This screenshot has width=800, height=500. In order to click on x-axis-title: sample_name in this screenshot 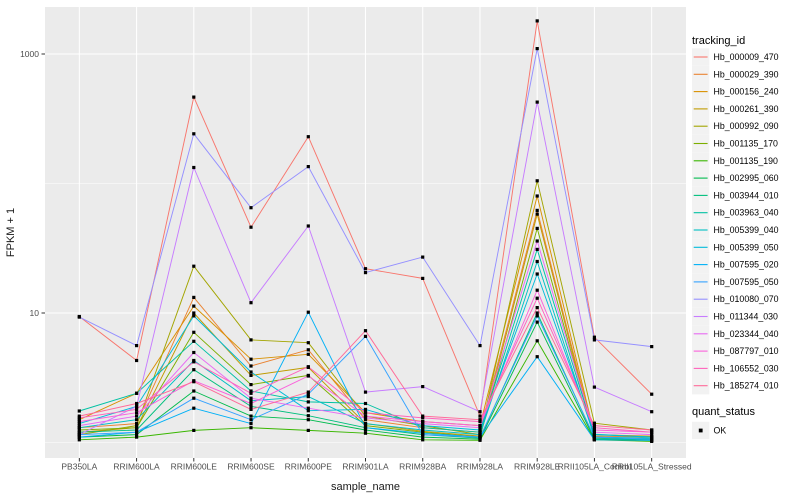, I will do `click(365, 487)`.